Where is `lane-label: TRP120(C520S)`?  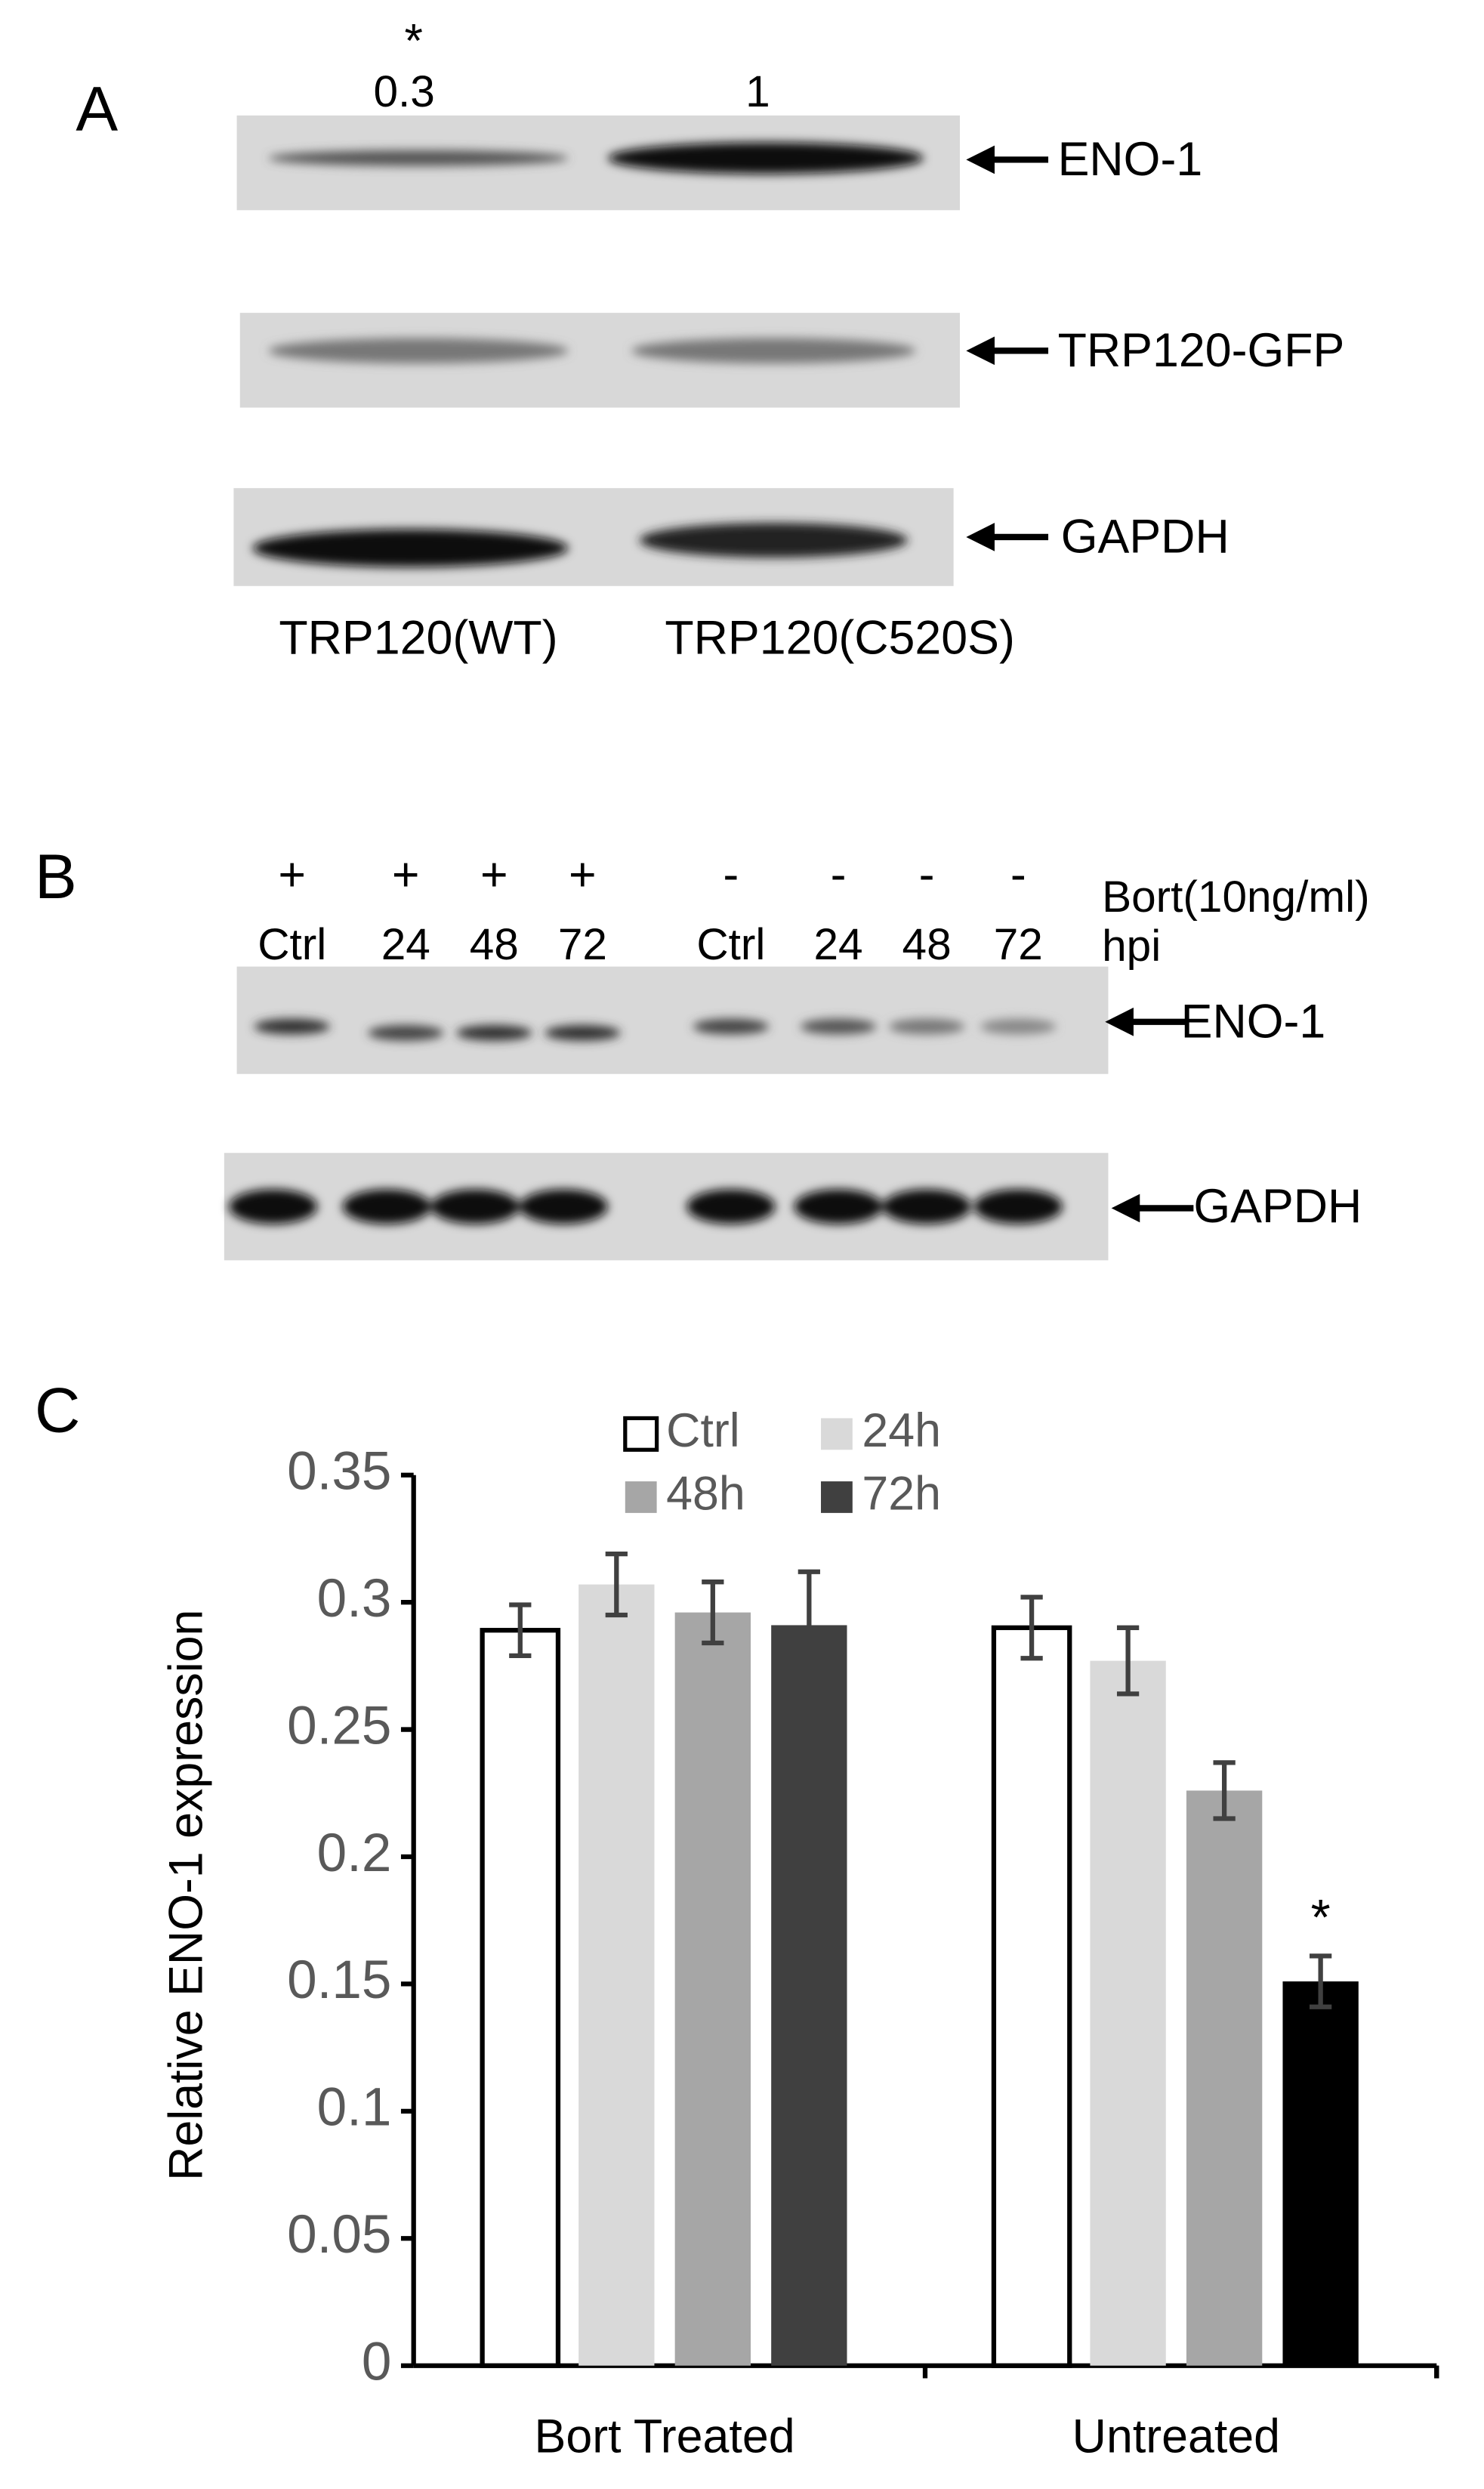 lane-label: TRP120(C520S) is located at coordinates (840, 638).